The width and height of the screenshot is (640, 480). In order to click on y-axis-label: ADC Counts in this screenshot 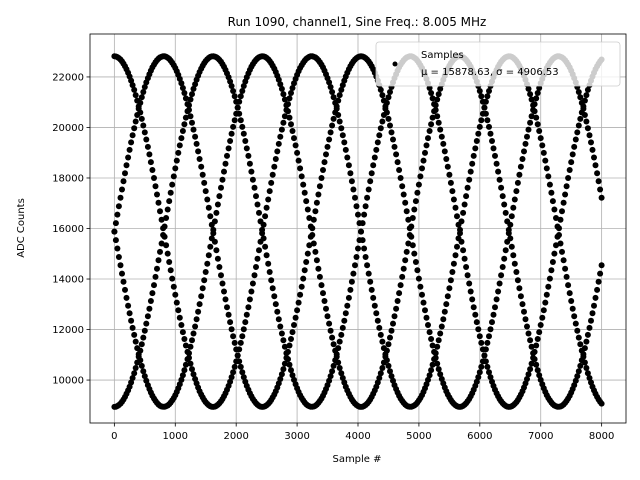, I will do `click(21, 228)`.